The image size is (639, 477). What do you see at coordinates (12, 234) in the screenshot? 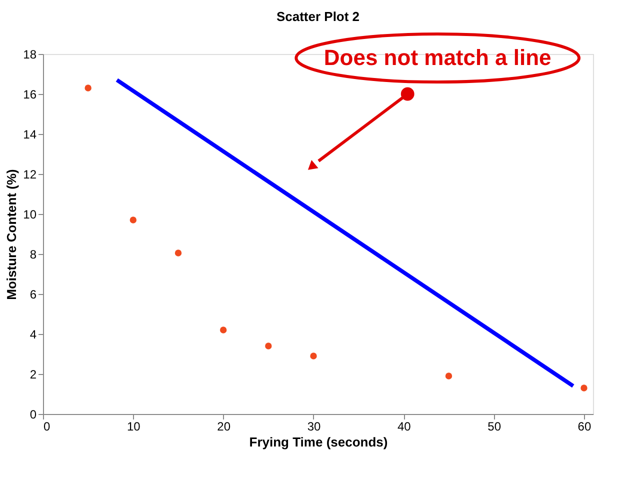
I see `y-axis-title: Moisture Content (%)` at bounding box center [12, 234].